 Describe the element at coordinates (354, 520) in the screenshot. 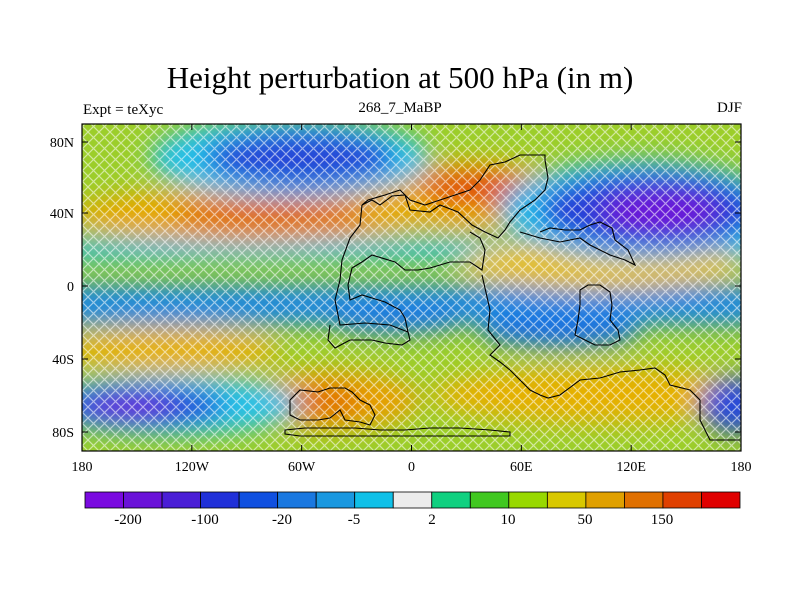

I see `colorbar-label: -5` at that location.